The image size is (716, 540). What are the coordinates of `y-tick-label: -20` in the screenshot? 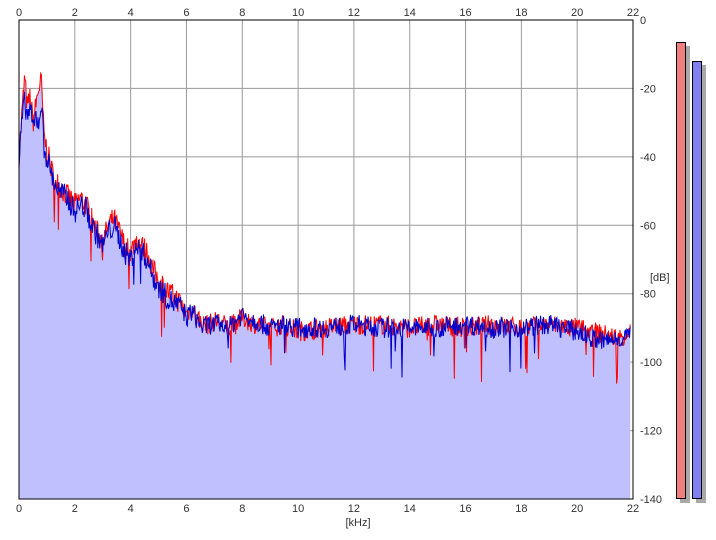 It's located at (648, 89).